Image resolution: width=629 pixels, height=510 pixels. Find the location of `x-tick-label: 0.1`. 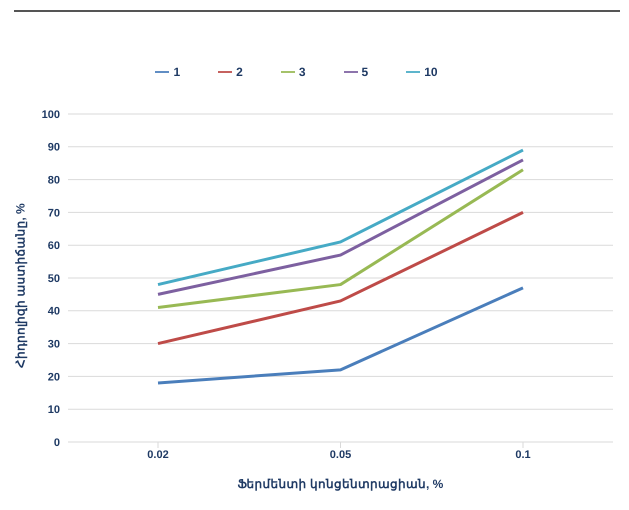

x-tick-label: 0.1 is located at coordinates (523, 454).